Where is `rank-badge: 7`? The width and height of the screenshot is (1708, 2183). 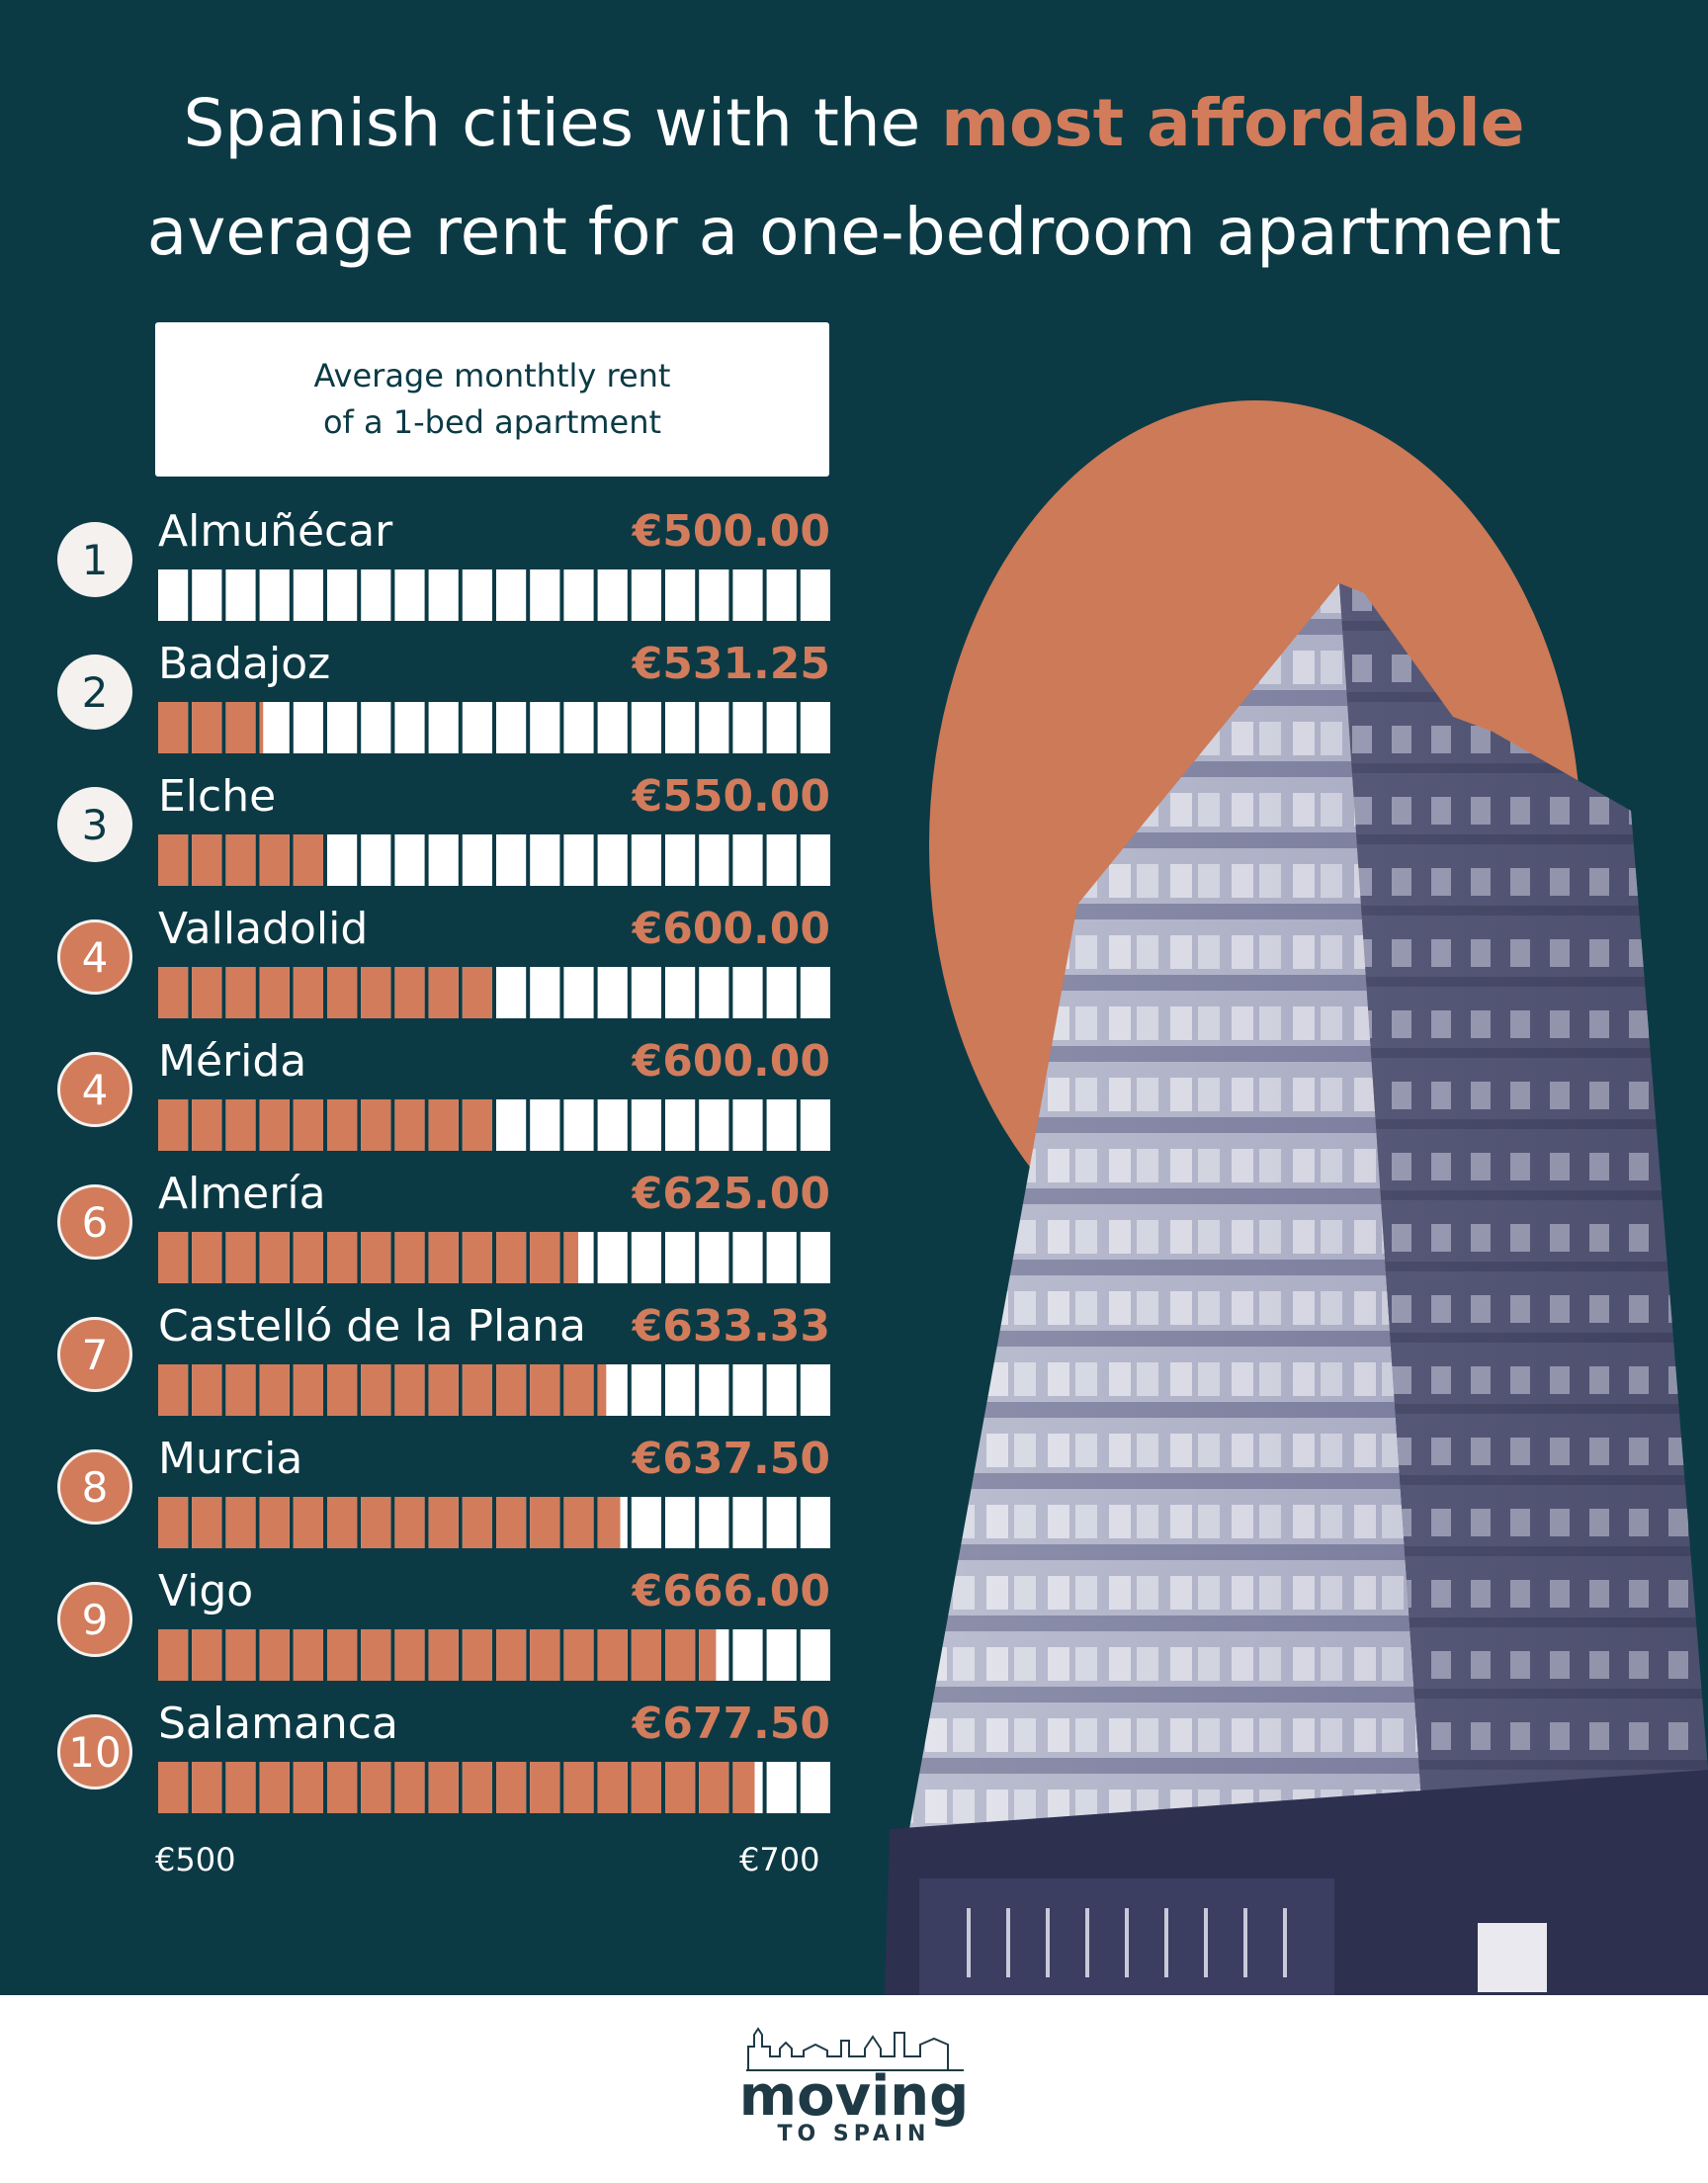
rank-badge: 7 is located at coordinates (94, 1354).